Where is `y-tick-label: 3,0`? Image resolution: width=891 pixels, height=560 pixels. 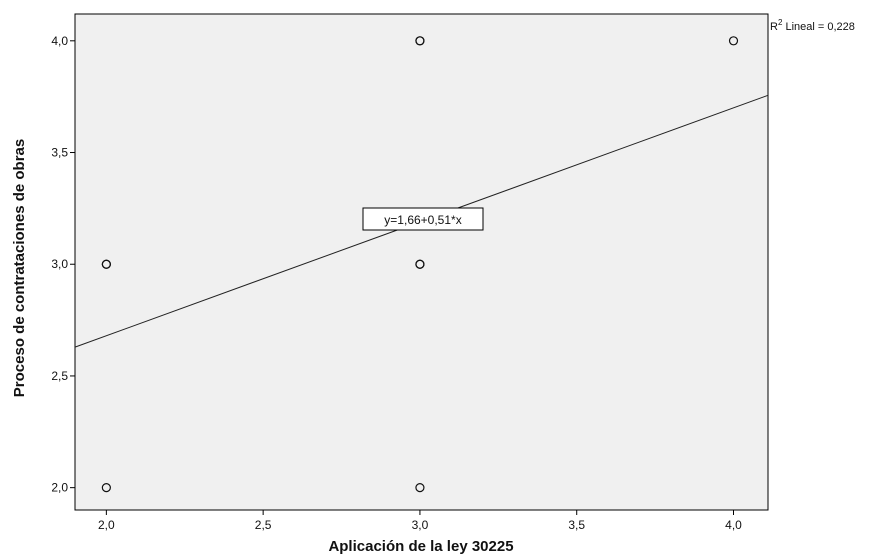 y-tick-label: 3,0 is located at coordinates (59, 264).